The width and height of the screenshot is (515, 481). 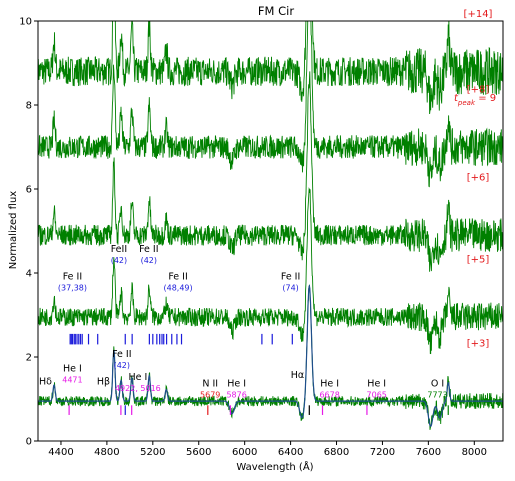 What do you see at coordinates (244, 452) in the screenshot?
I see `x-tick-label: 6000` at bounding box center [244, 452].